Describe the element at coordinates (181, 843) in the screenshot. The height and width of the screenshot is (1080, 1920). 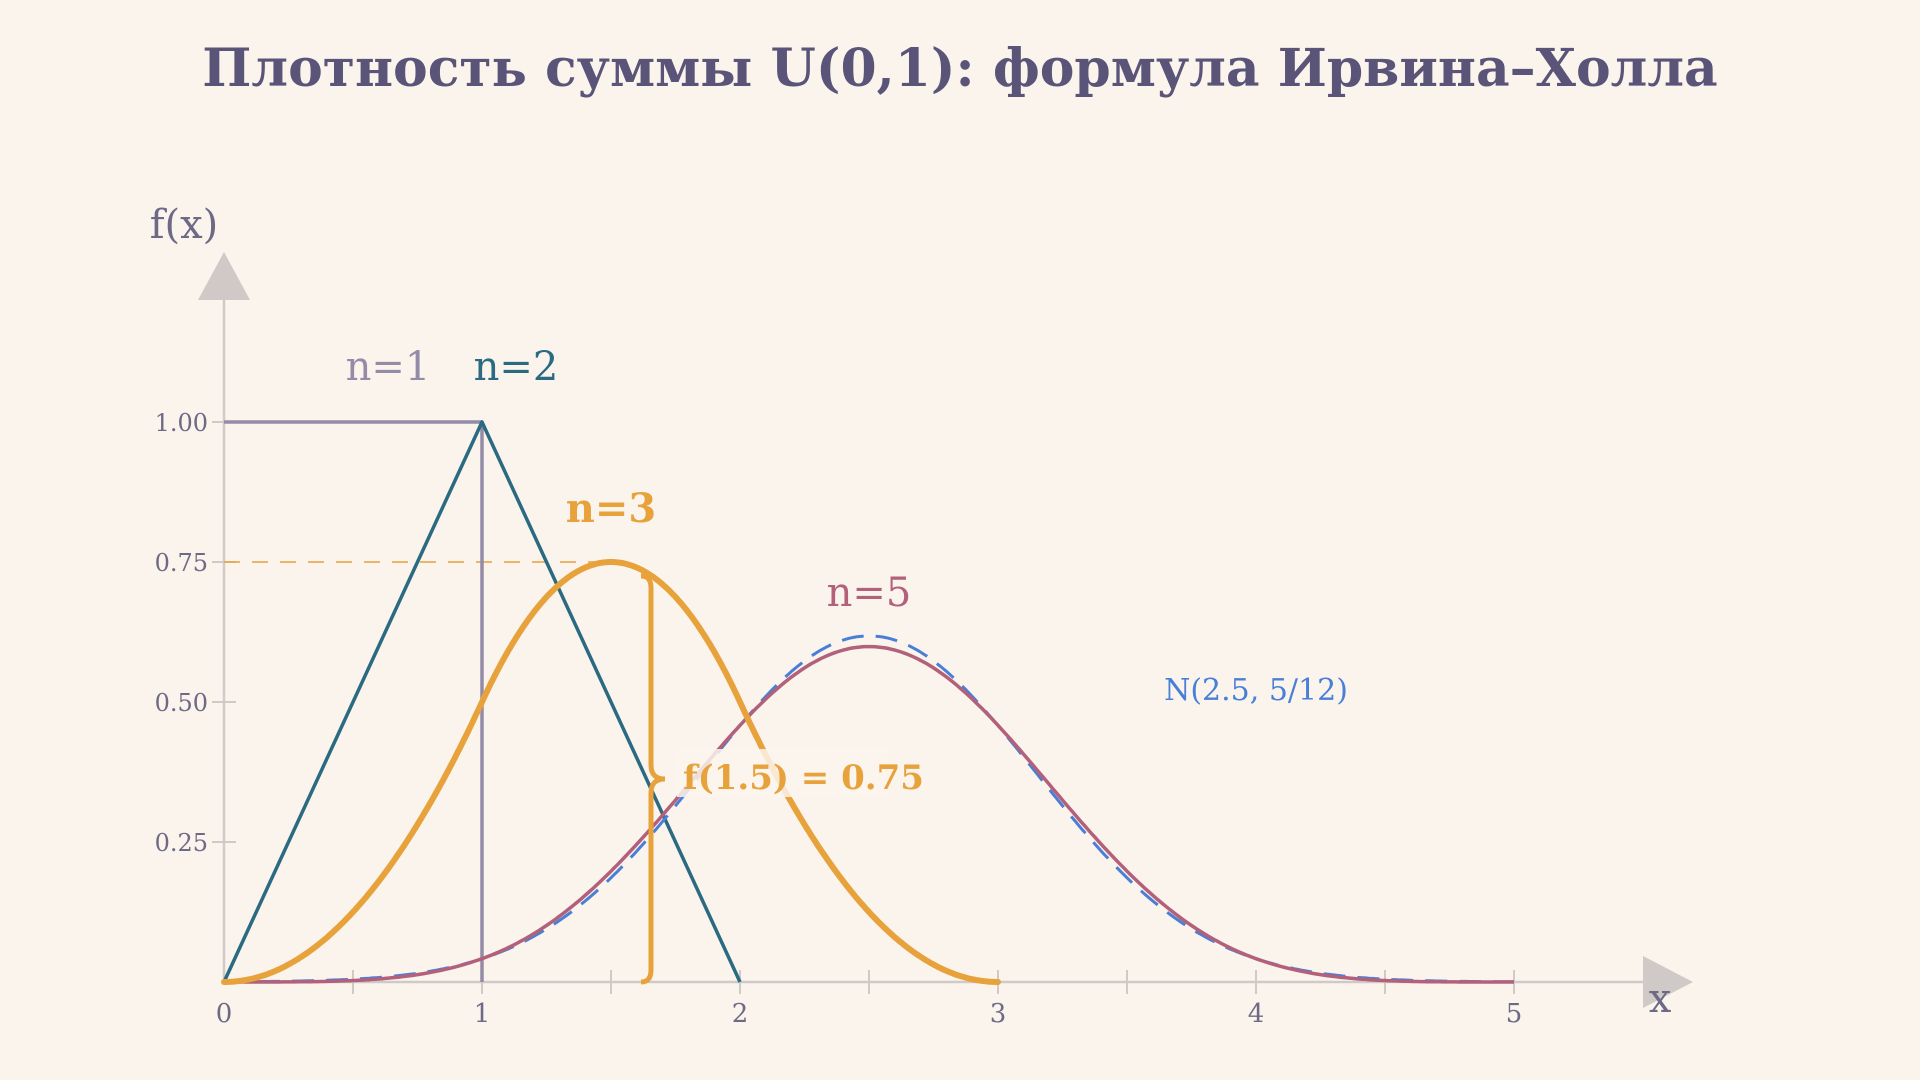
I see `y-tick-label: 0.25` at that location.